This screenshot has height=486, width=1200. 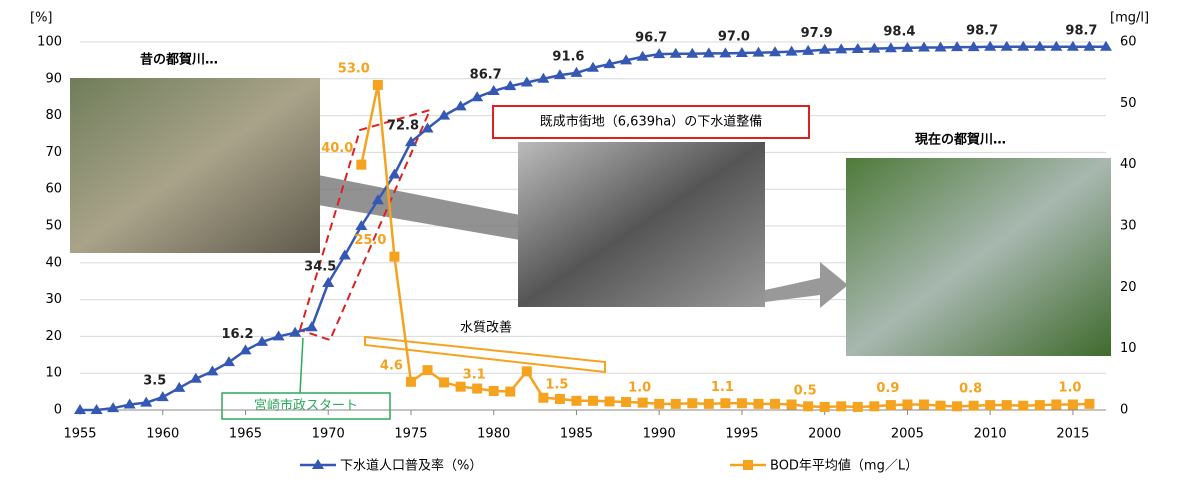 What do you see at coordinates (53, 262) in the screenshot?
I see `y-tick-label: 40` at bounding box center [53, 262].